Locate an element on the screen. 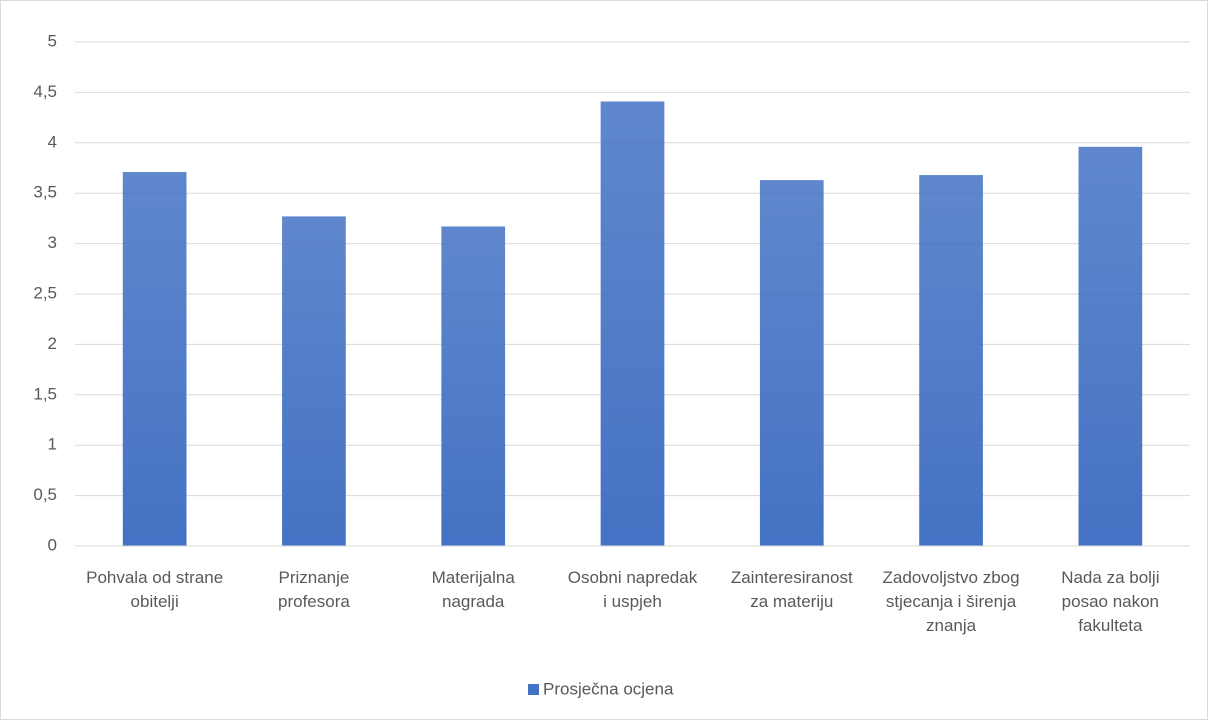  y-tick-label: 2,5 is located at coordinates (45, 292).